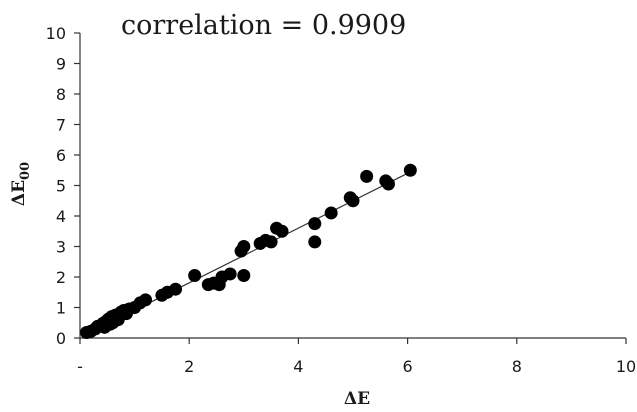  I want to click on y-tick-label: 2, so click(61, 277).